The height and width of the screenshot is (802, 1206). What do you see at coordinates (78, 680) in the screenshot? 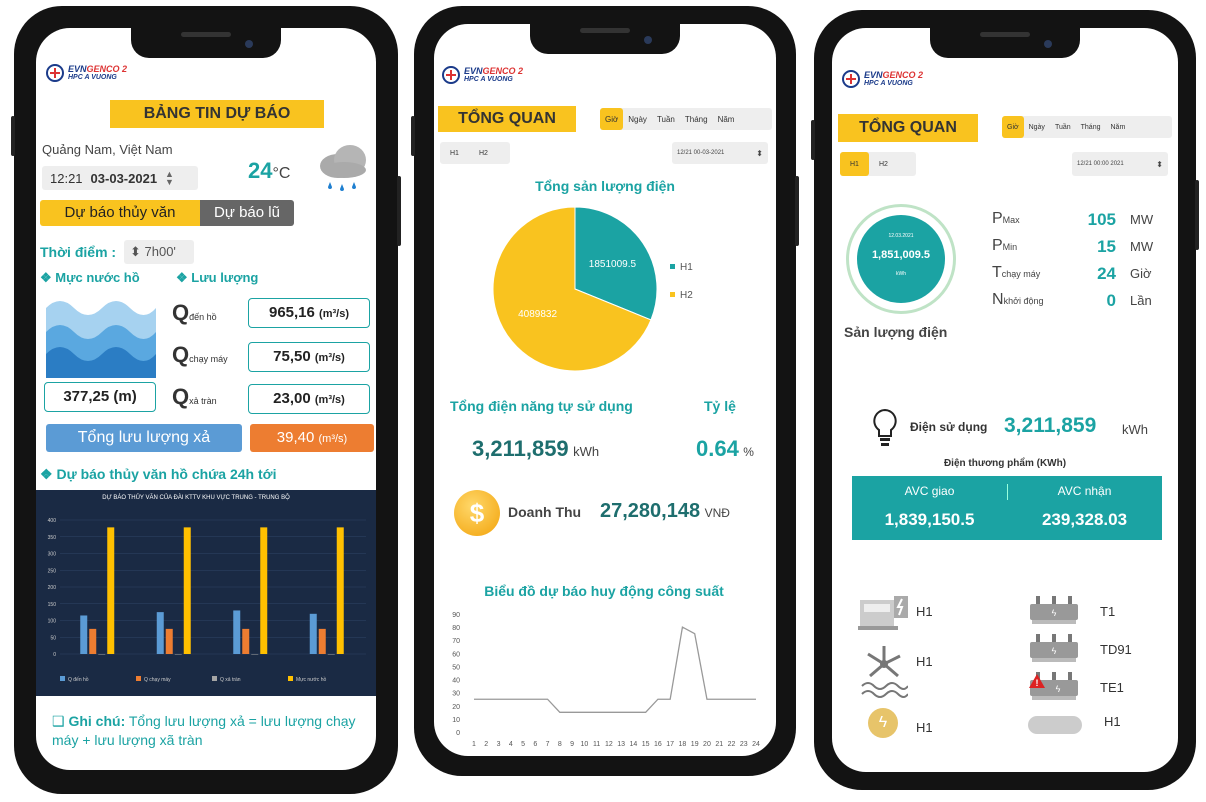
I see `legend-label: Q đến hồ` at bounding box center [78, 680].